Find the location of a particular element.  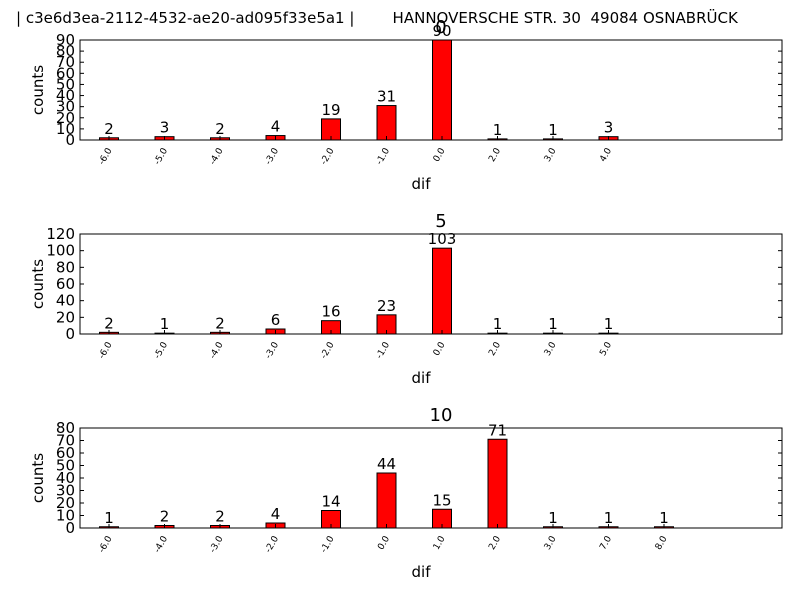

bar-value-label: 44 is located at coordinates (386, 464).